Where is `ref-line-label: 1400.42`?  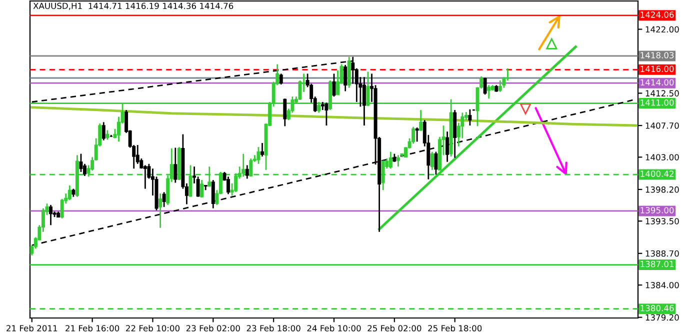
ref-line-label: 1400.42 is located at coordinates (657, 173).